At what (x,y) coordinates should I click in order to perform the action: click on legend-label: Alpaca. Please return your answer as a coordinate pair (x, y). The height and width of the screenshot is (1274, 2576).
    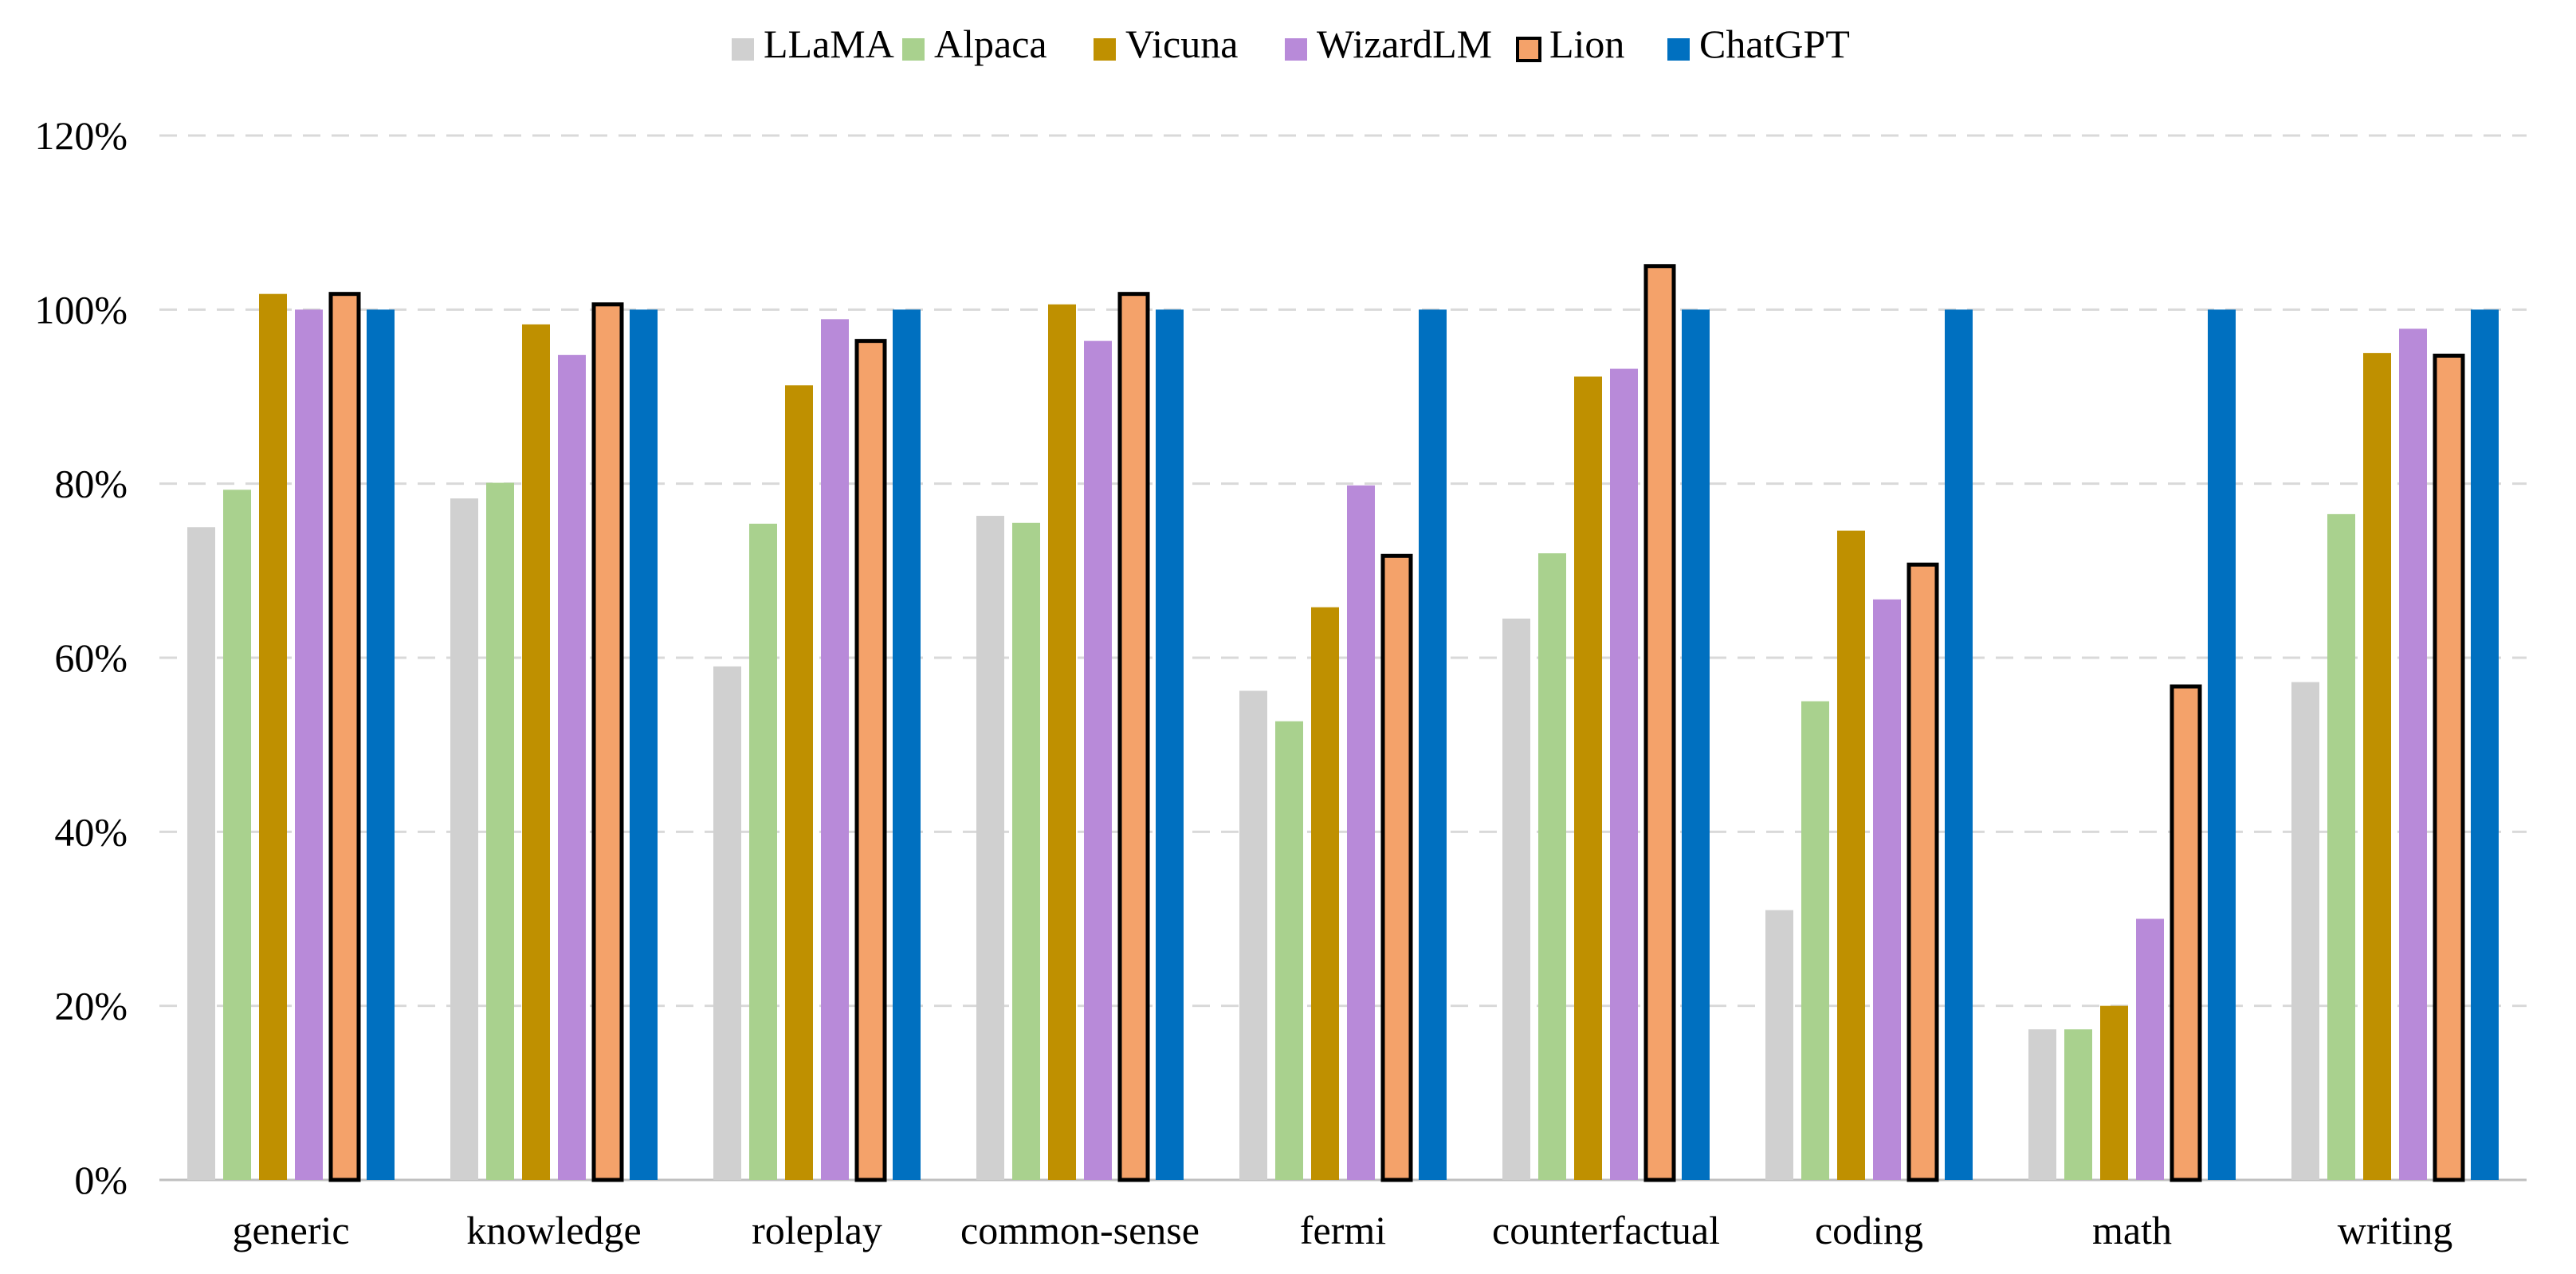
    Looking at the image, I should click on (990, 44).